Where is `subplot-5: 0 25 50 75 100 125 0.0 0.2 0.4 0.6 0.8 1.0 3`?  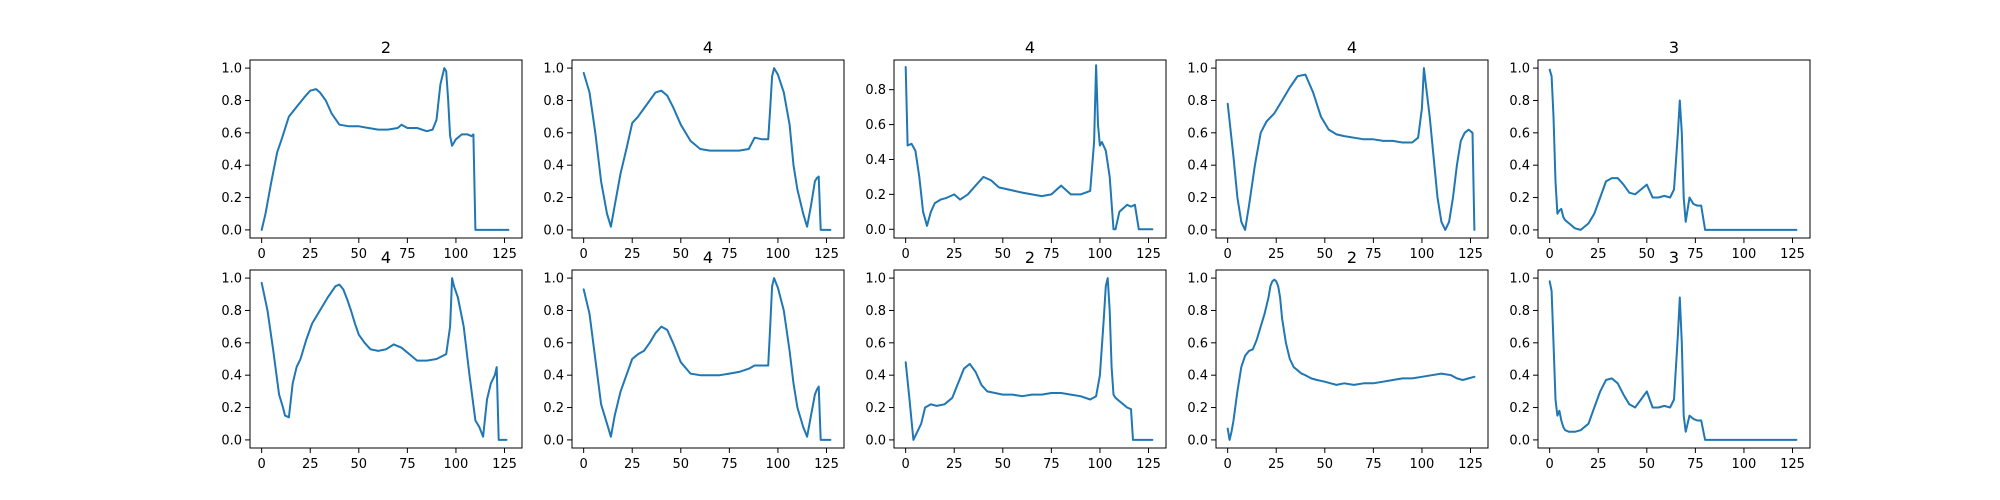
subplot-5: 0 25 50 75 100 125 0.0 0.2 0.4 0.6 0.8 1.0 3 is located at coordinates (1660, 150).